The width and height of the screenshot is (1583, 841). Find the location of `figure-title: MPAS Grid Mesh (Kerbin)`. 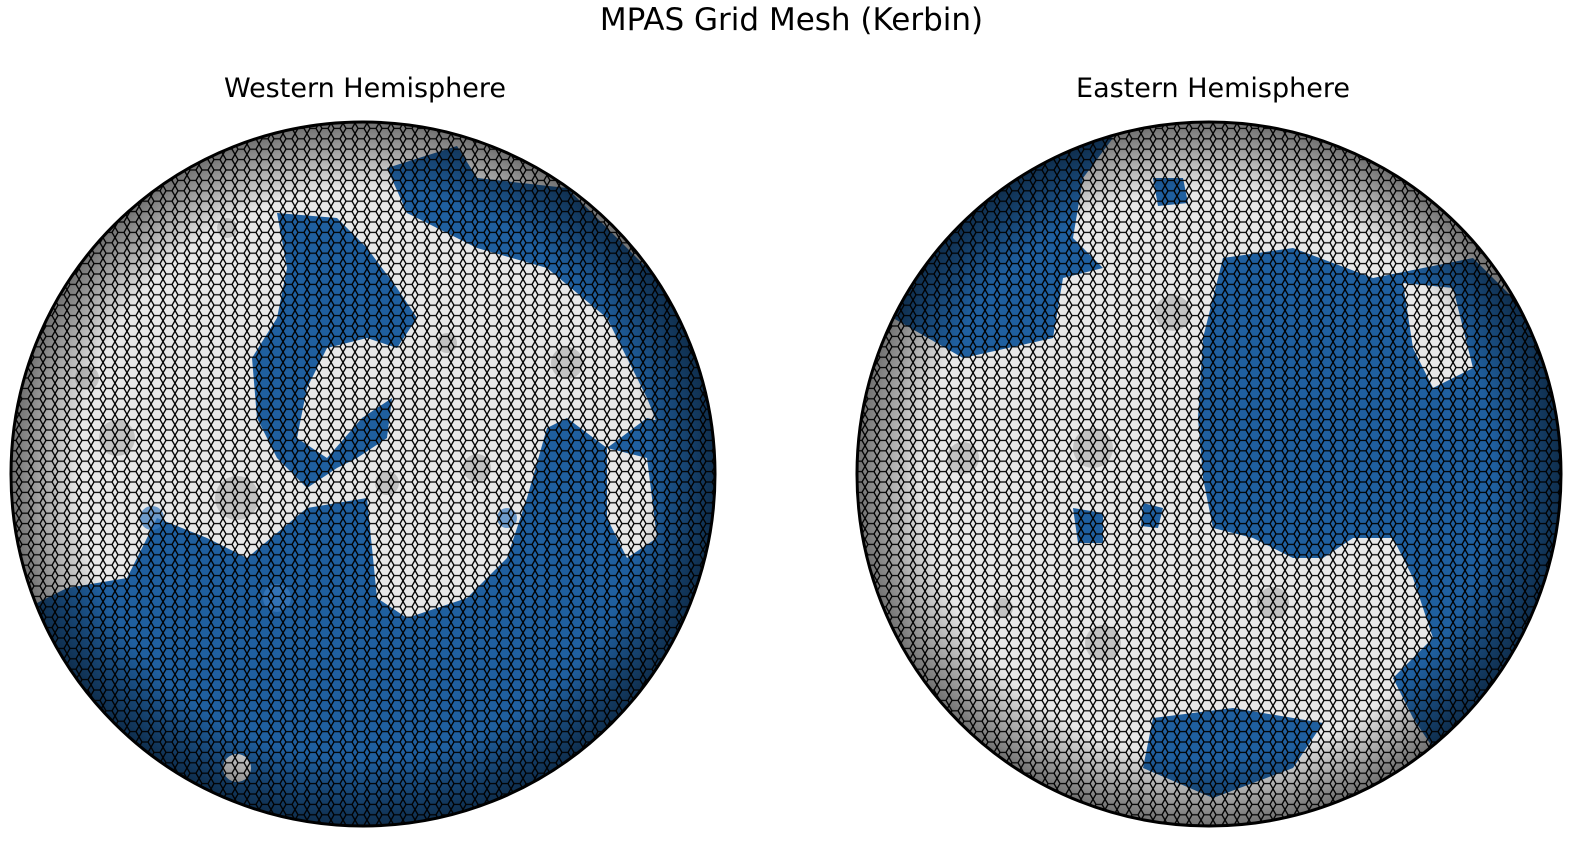

figure-title: MPAS Grid Mesh (Kerbin) is located at coordinates (791, 20).